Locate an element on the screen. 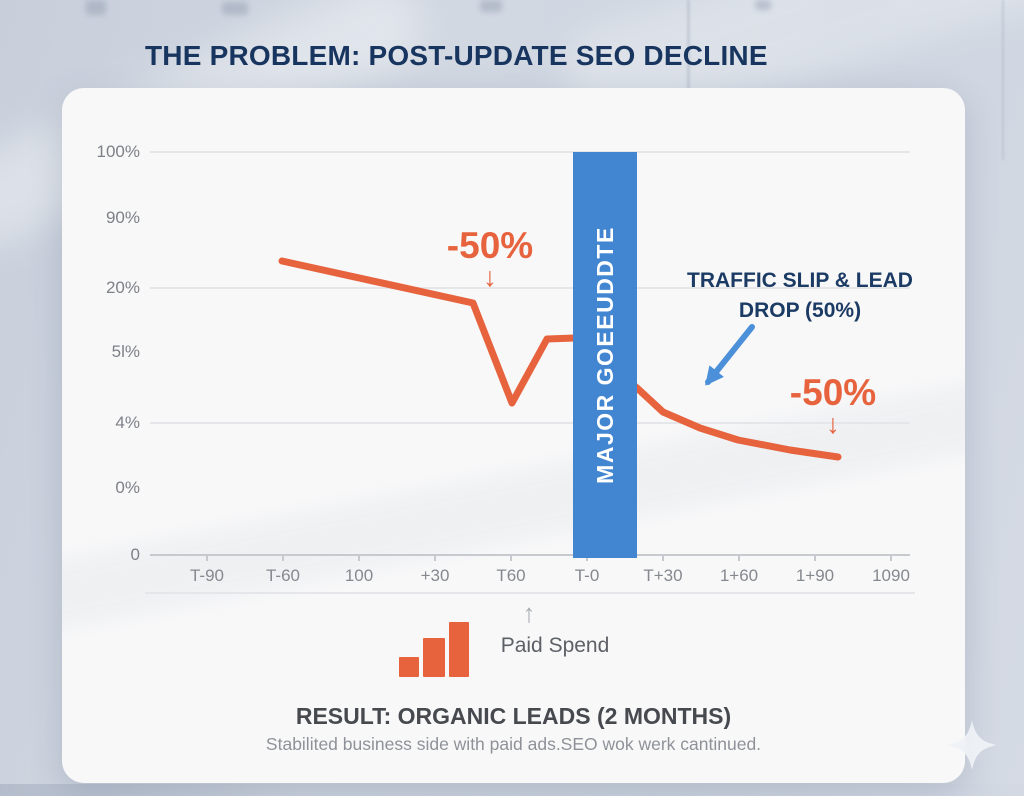 This screenshot has height=796, width=1024. callout-line1: TRAFFIC SLIP & LEAD is located at coordinates (800, 280).